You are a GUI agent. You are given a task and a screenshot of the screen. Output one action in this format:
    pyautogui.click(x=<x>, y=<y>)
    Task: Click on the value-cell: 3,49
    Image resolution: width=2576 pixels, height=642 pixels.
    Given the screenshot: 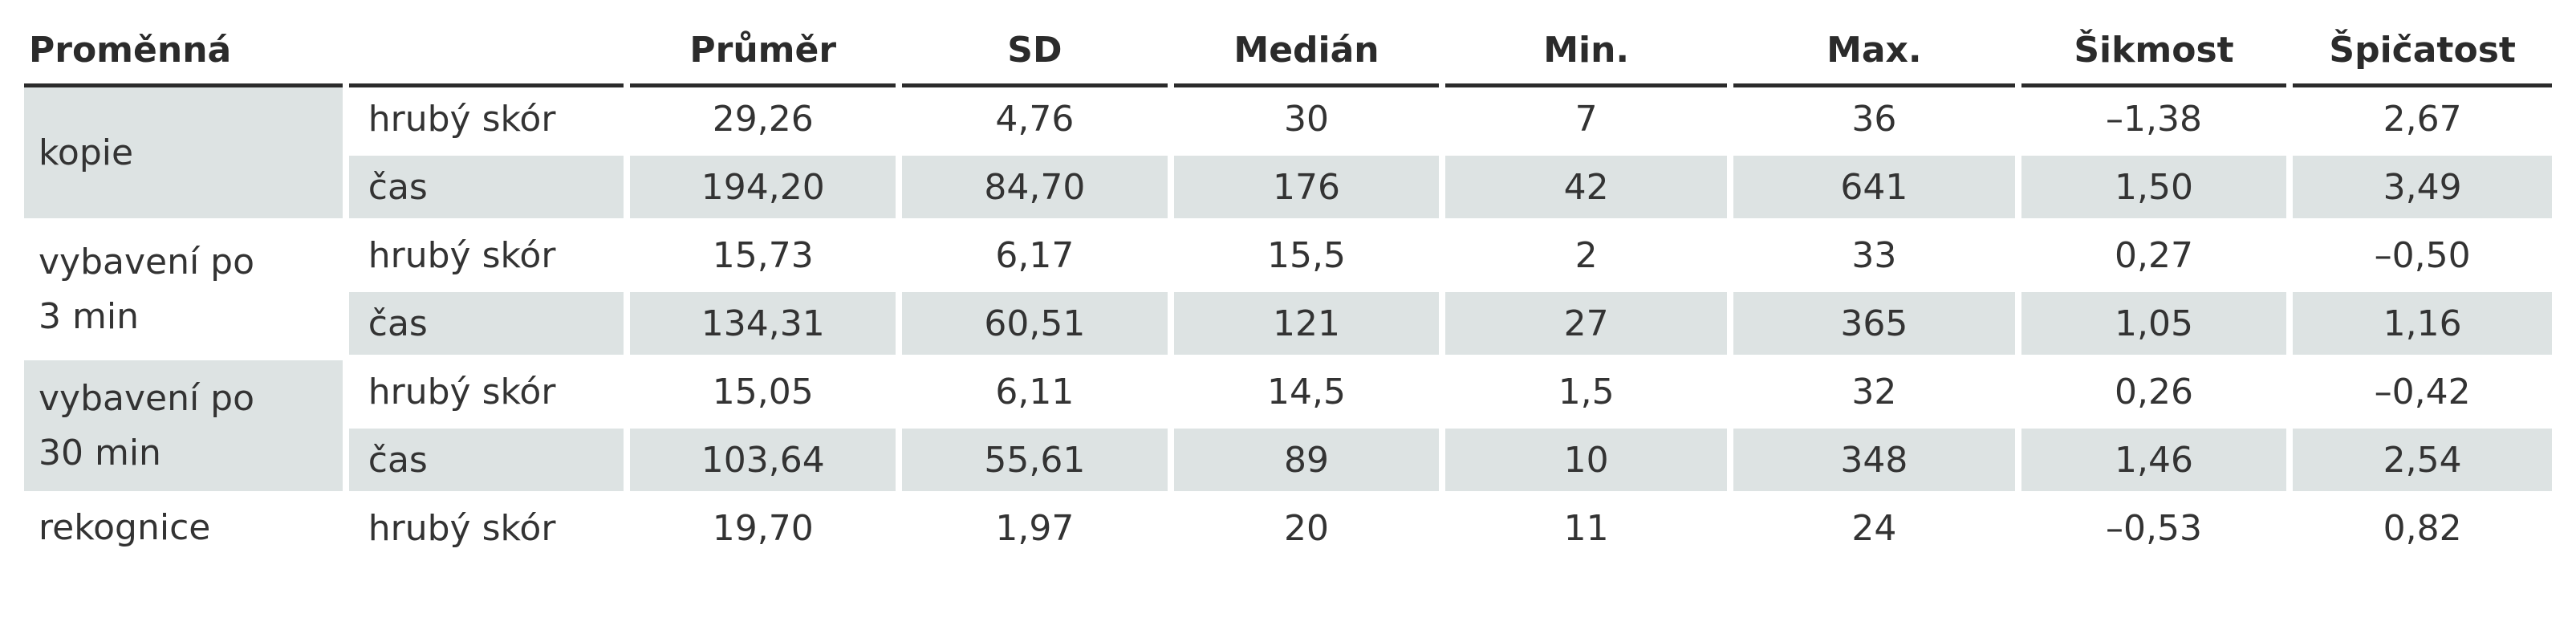 What is the action you would take?
    pyautogui.click(x=2422, y=190)
    